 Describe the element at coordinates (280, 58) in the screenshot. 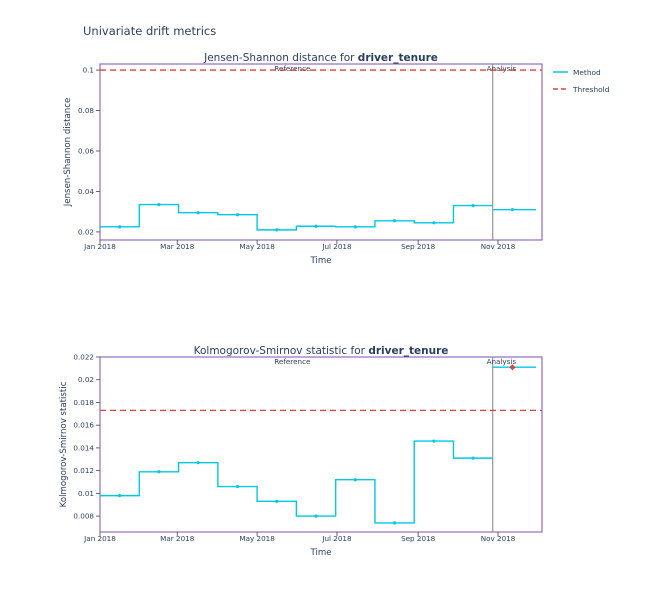

I see `chart-title-prefix: Jensen-Shannon distance for` at that location.